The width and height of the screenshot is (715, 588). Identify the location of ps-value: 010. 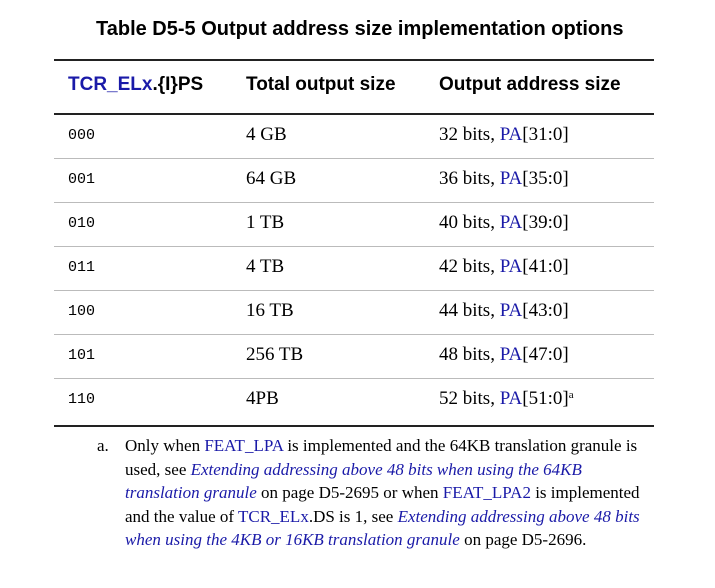
(82, 223).